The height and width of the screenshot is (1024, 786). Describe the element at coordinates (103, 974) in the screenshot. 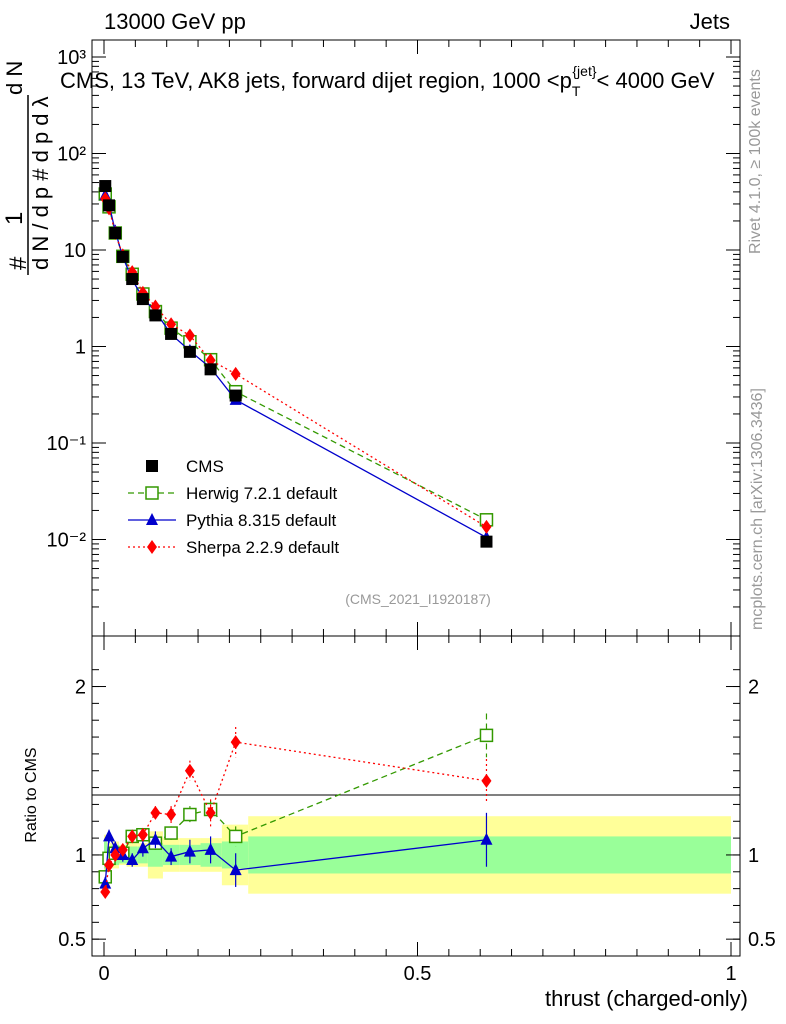

I see `x-tick-label: 0` at that location.